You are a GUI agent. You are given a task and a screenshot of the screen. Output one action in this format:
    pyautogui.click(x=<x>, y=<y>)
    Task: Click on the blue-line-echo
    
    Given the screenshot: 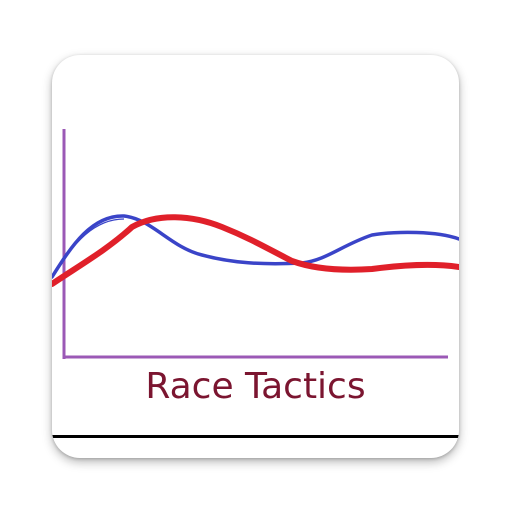 What is the action you would take?
    pyautogui.click(x=89, y=246)
    